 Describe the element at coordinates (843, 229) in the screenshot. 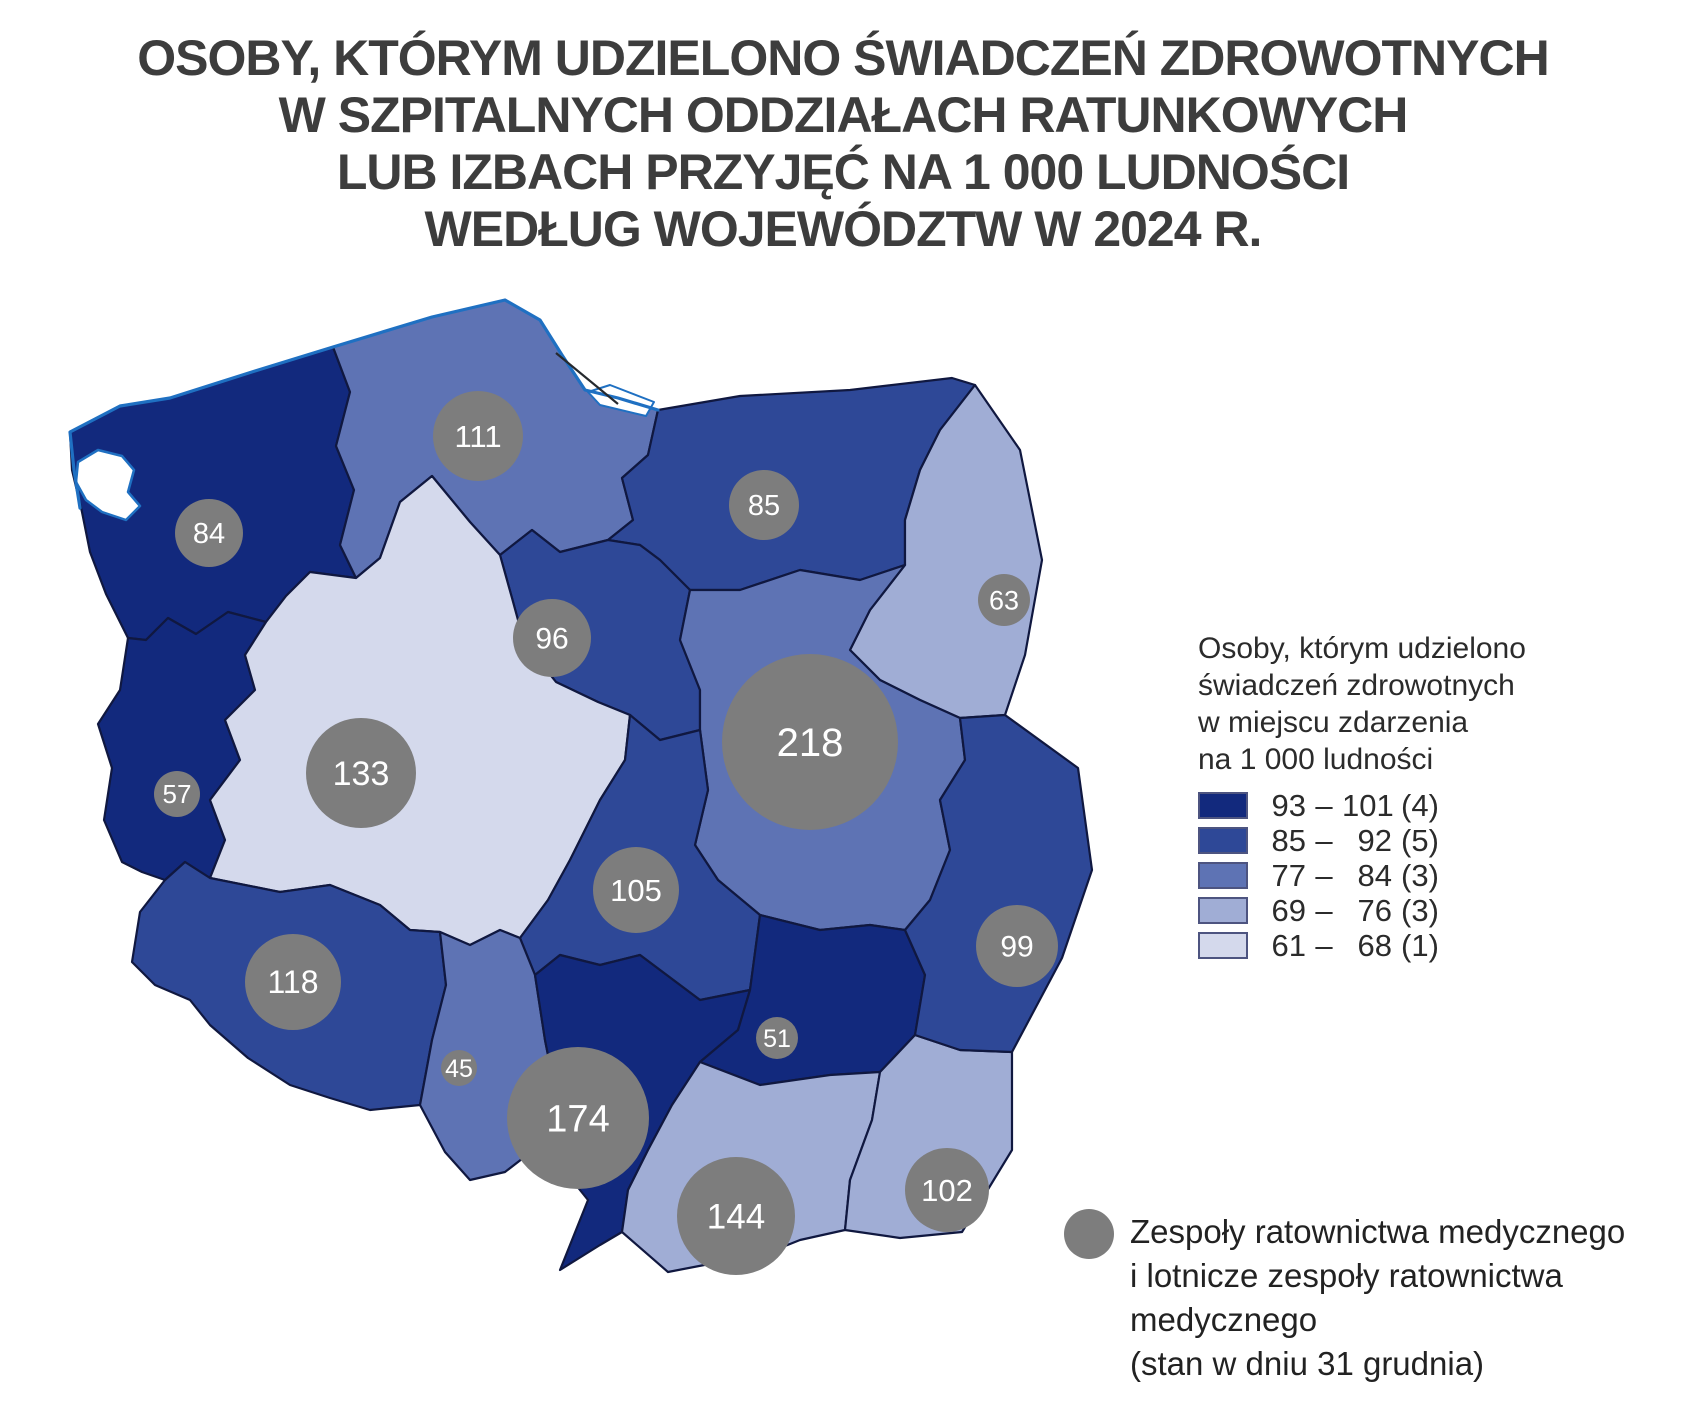

I see `title-line-4: WEDŁUG WOJEWÓDZTW W 2024 R.` at that location.